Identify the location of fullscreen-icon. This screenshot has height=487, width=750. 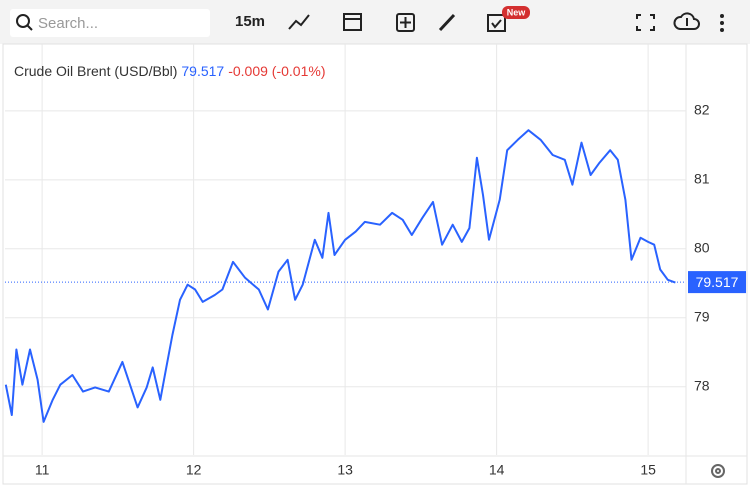
(645, 22).